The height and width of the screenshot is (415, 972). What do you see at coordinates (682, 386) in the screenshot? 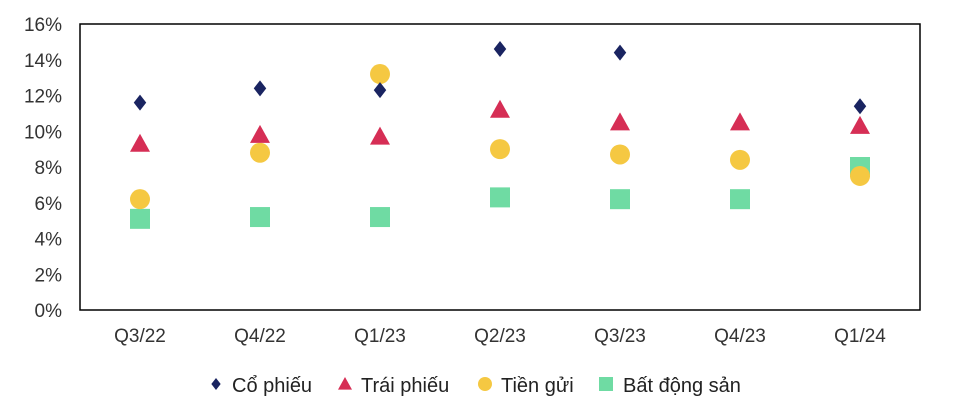
I see `legend-label: Bất động sản` at bounding box center [682, 386].